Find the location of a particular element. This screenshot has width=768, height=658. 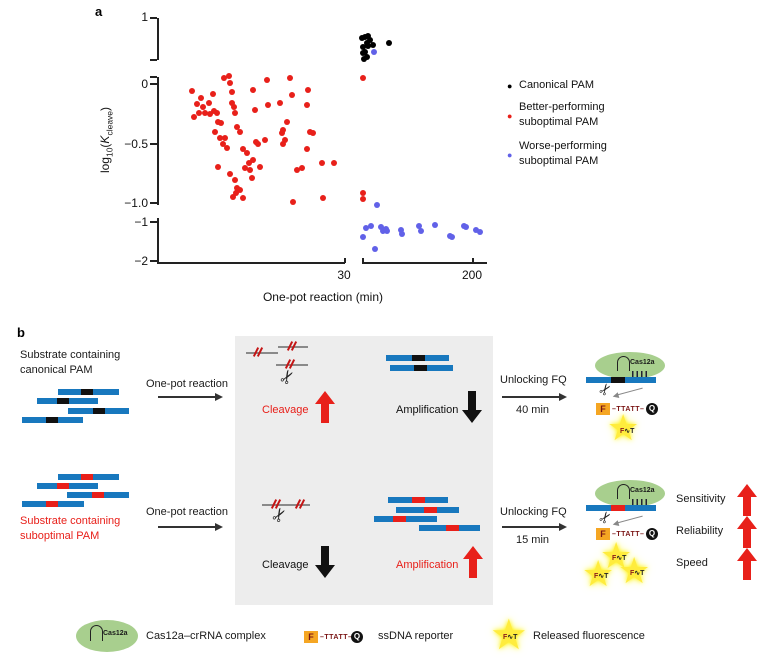

legend-label: Canonical PAM is located at coordinates (556, 85).